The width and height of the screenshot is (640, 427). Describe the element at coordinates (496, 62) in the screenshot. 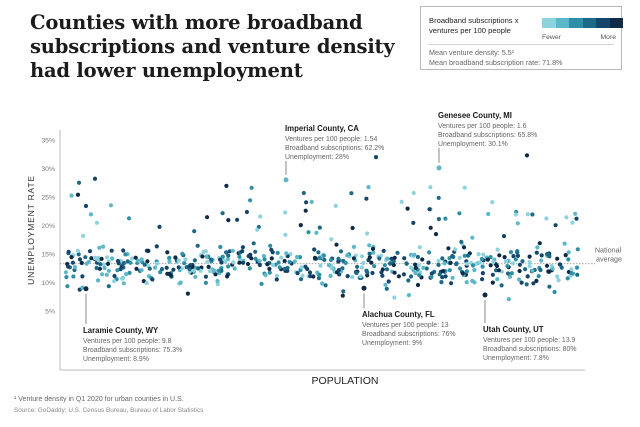

I see `mean-broadband-rate: Mean broadband subscription rate: 71.8%` at that location.